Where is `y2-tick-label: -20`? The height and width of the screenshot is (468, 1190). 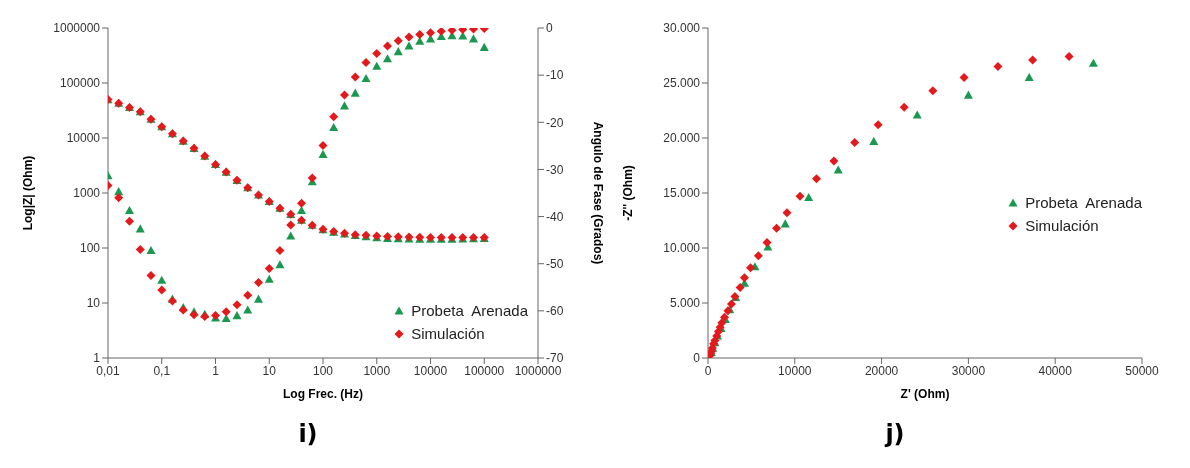 y2-tick-label: -20 is located at coordinates (555, 122).